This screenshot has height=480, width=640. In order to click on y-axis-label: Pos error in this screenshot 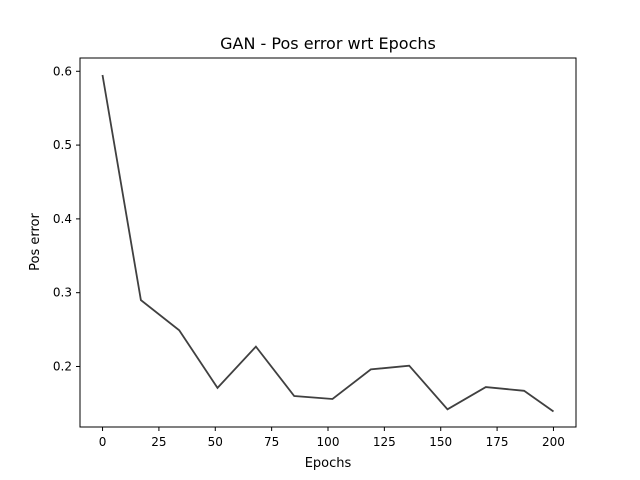, I will do `click(35, 241)`.